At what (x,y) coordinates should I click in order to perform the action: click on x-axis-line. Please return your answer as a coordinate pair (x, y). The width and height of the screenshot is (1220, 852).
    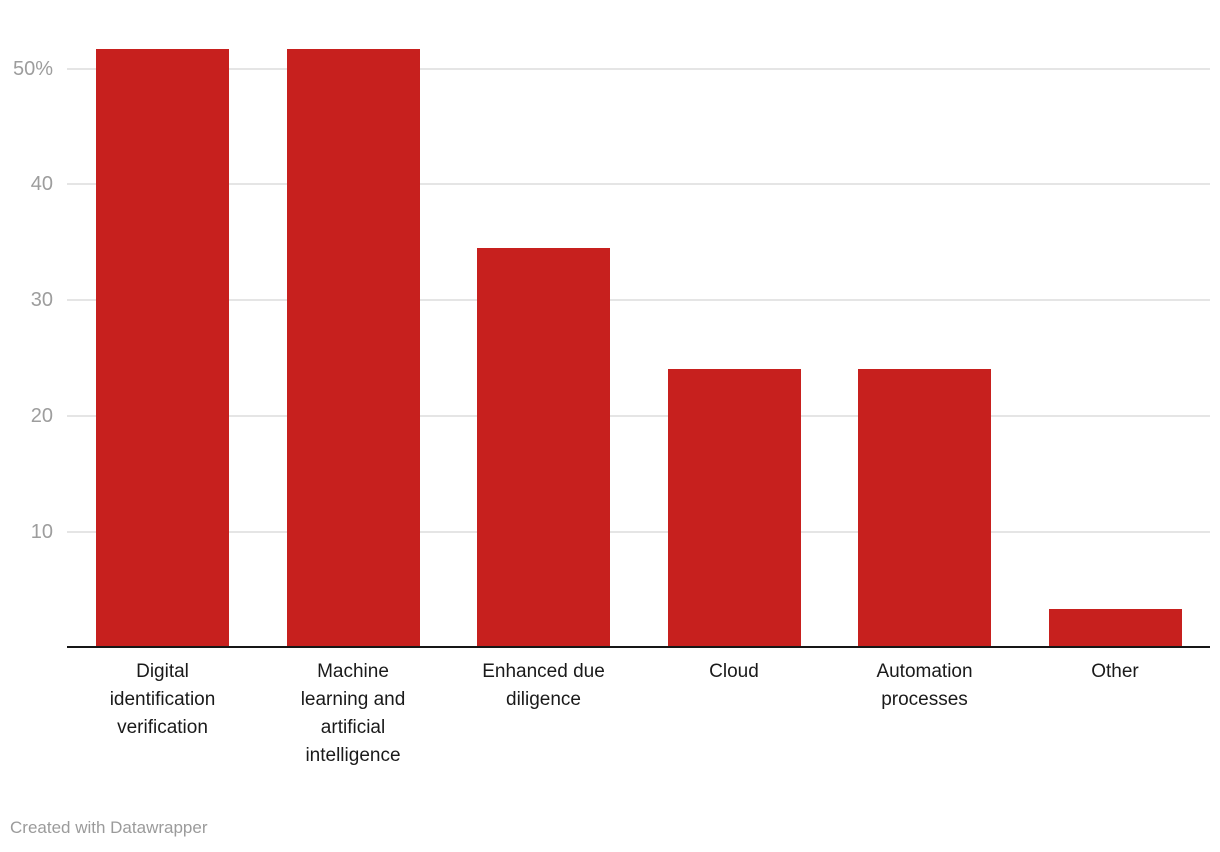
    Looking at the image, I should click on (638, 647).